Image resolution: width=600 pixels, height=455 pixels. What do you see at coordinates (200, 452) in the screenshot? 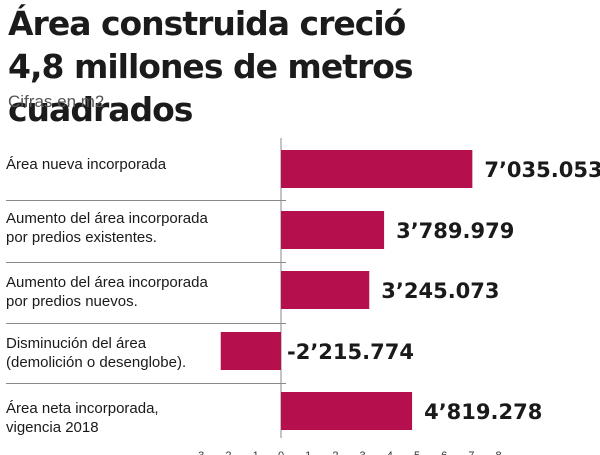
I see `x-tick-label: -3` at bounding box center [200, 452].